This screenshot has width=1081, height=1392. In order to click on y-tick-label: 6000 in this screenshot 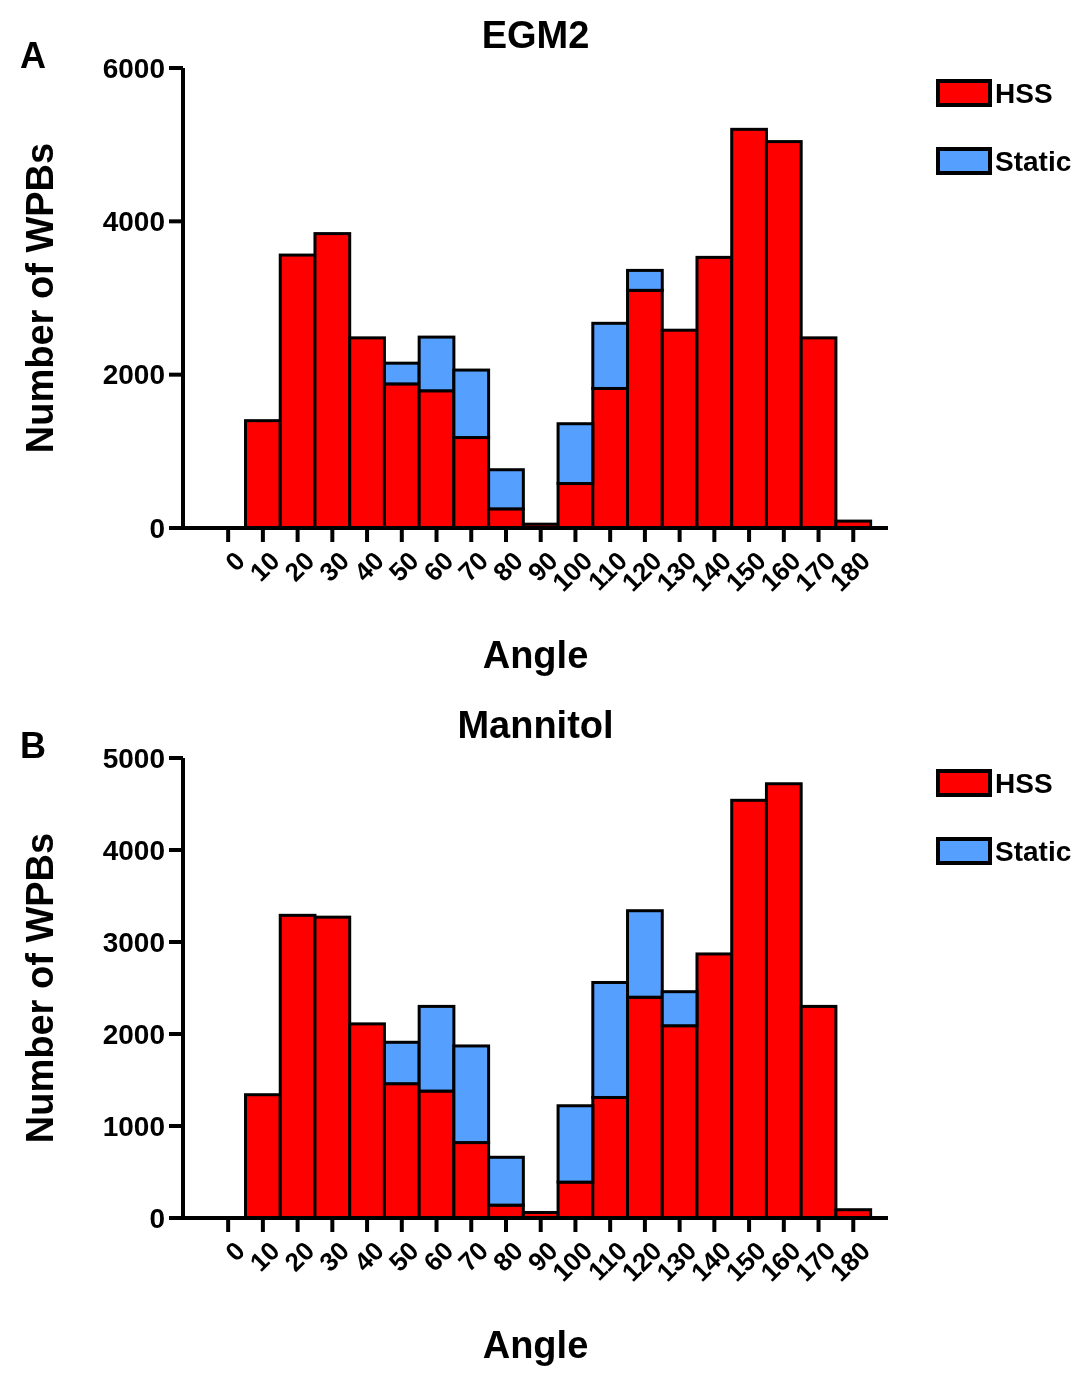, I will do `click(133, 68)`.